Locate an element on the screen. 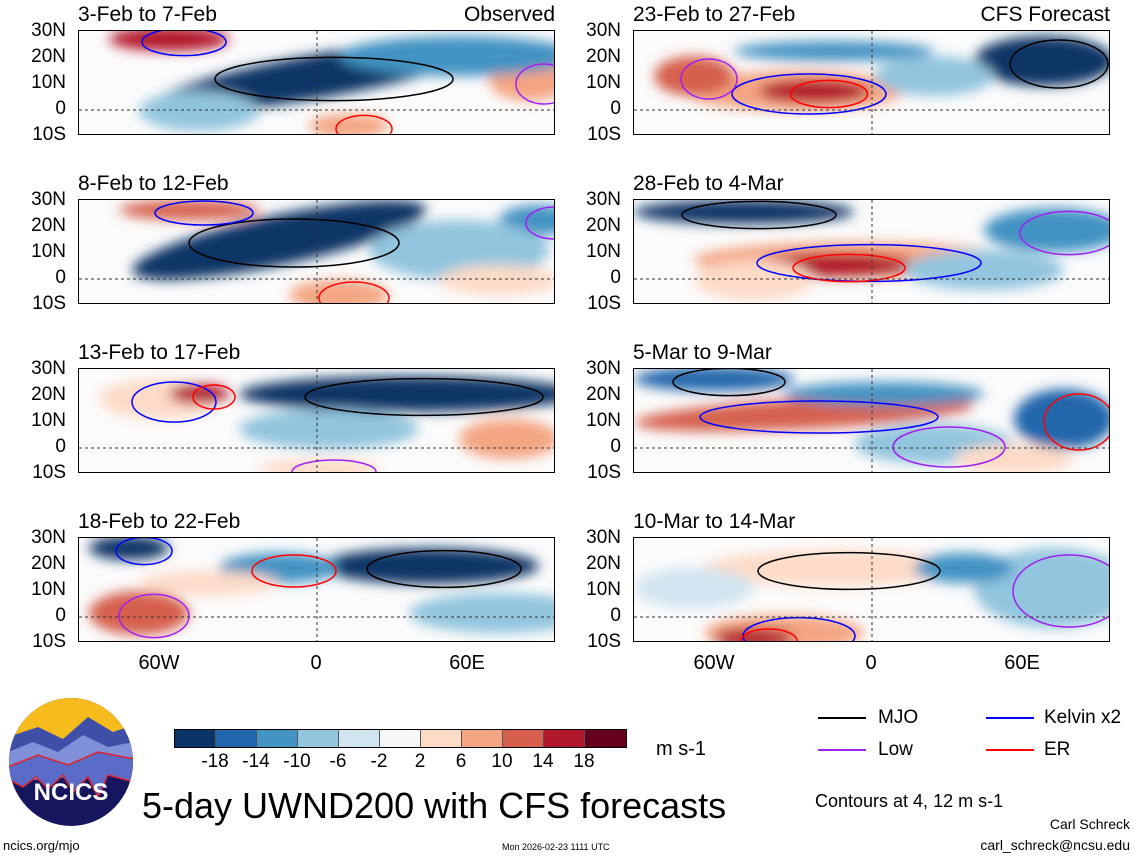 This screenshot has width=1135, height=860. colorbar-label: 18 is located at coordinates (584, 761).